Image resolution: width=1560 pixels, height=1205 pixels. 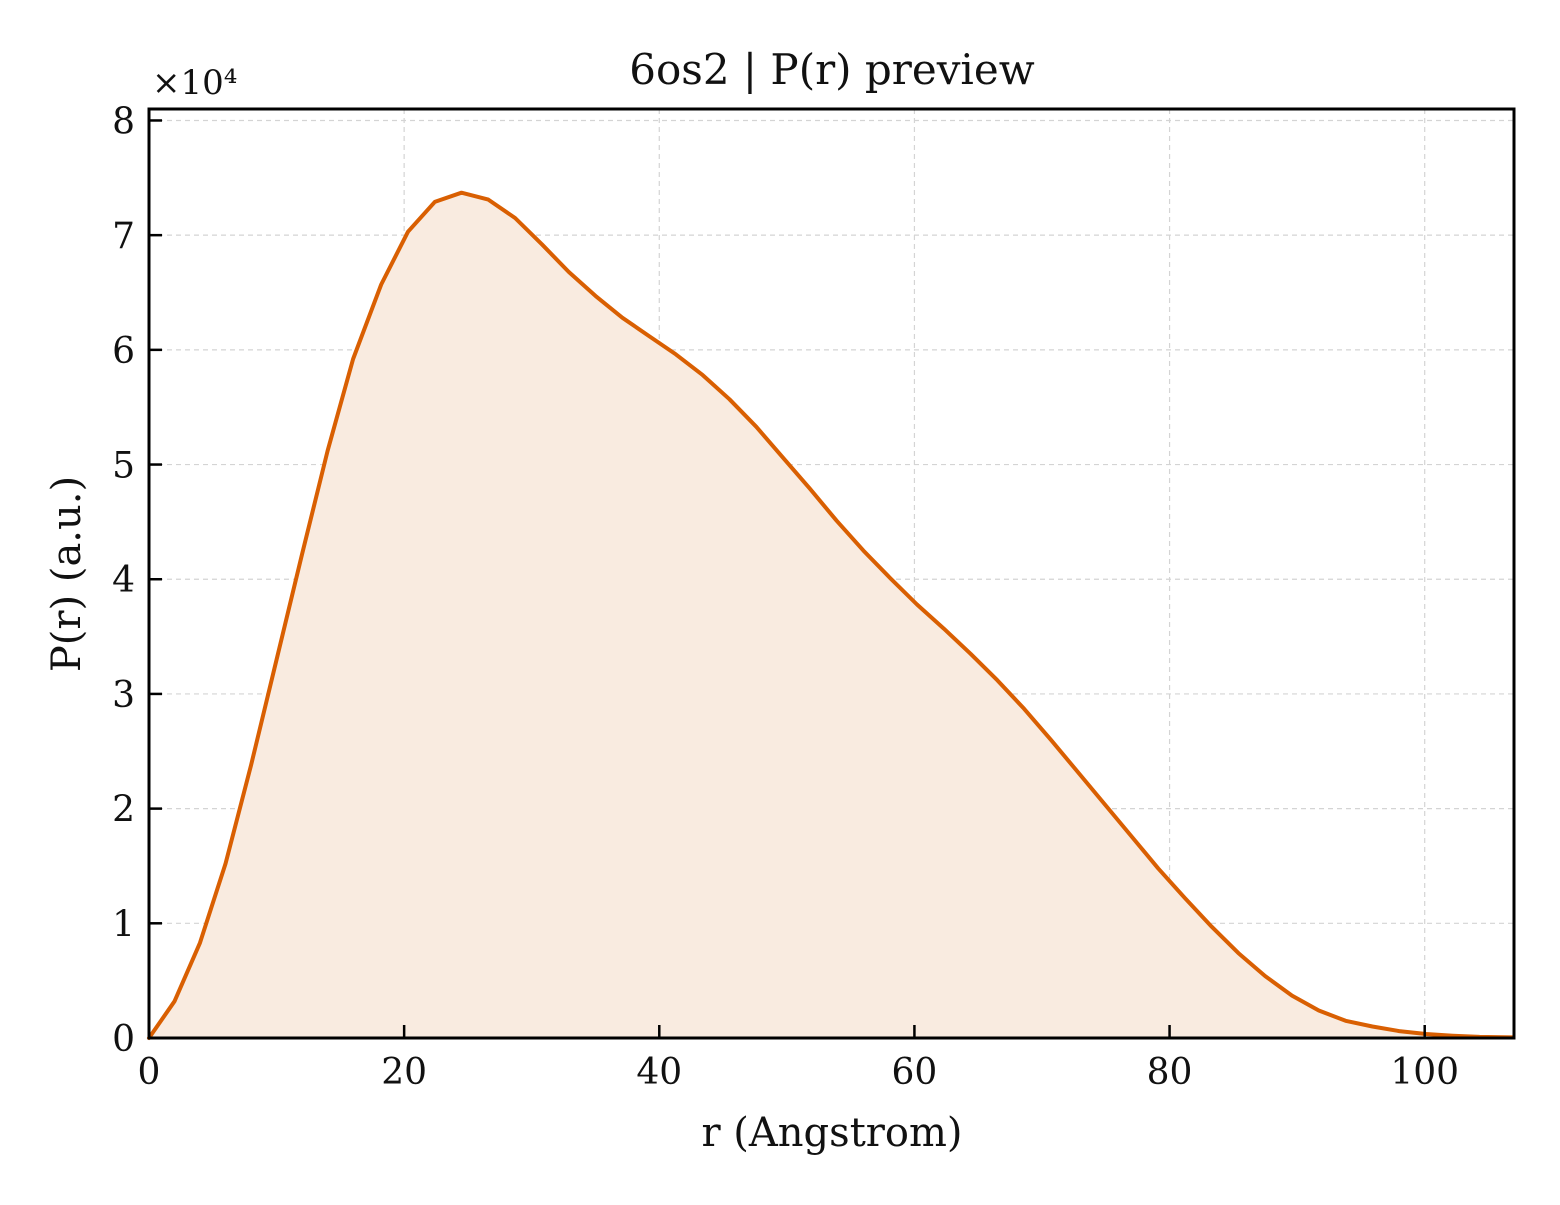 I want to click on x-axis-label: r (Angstrom), so click(x=831, y=1133).